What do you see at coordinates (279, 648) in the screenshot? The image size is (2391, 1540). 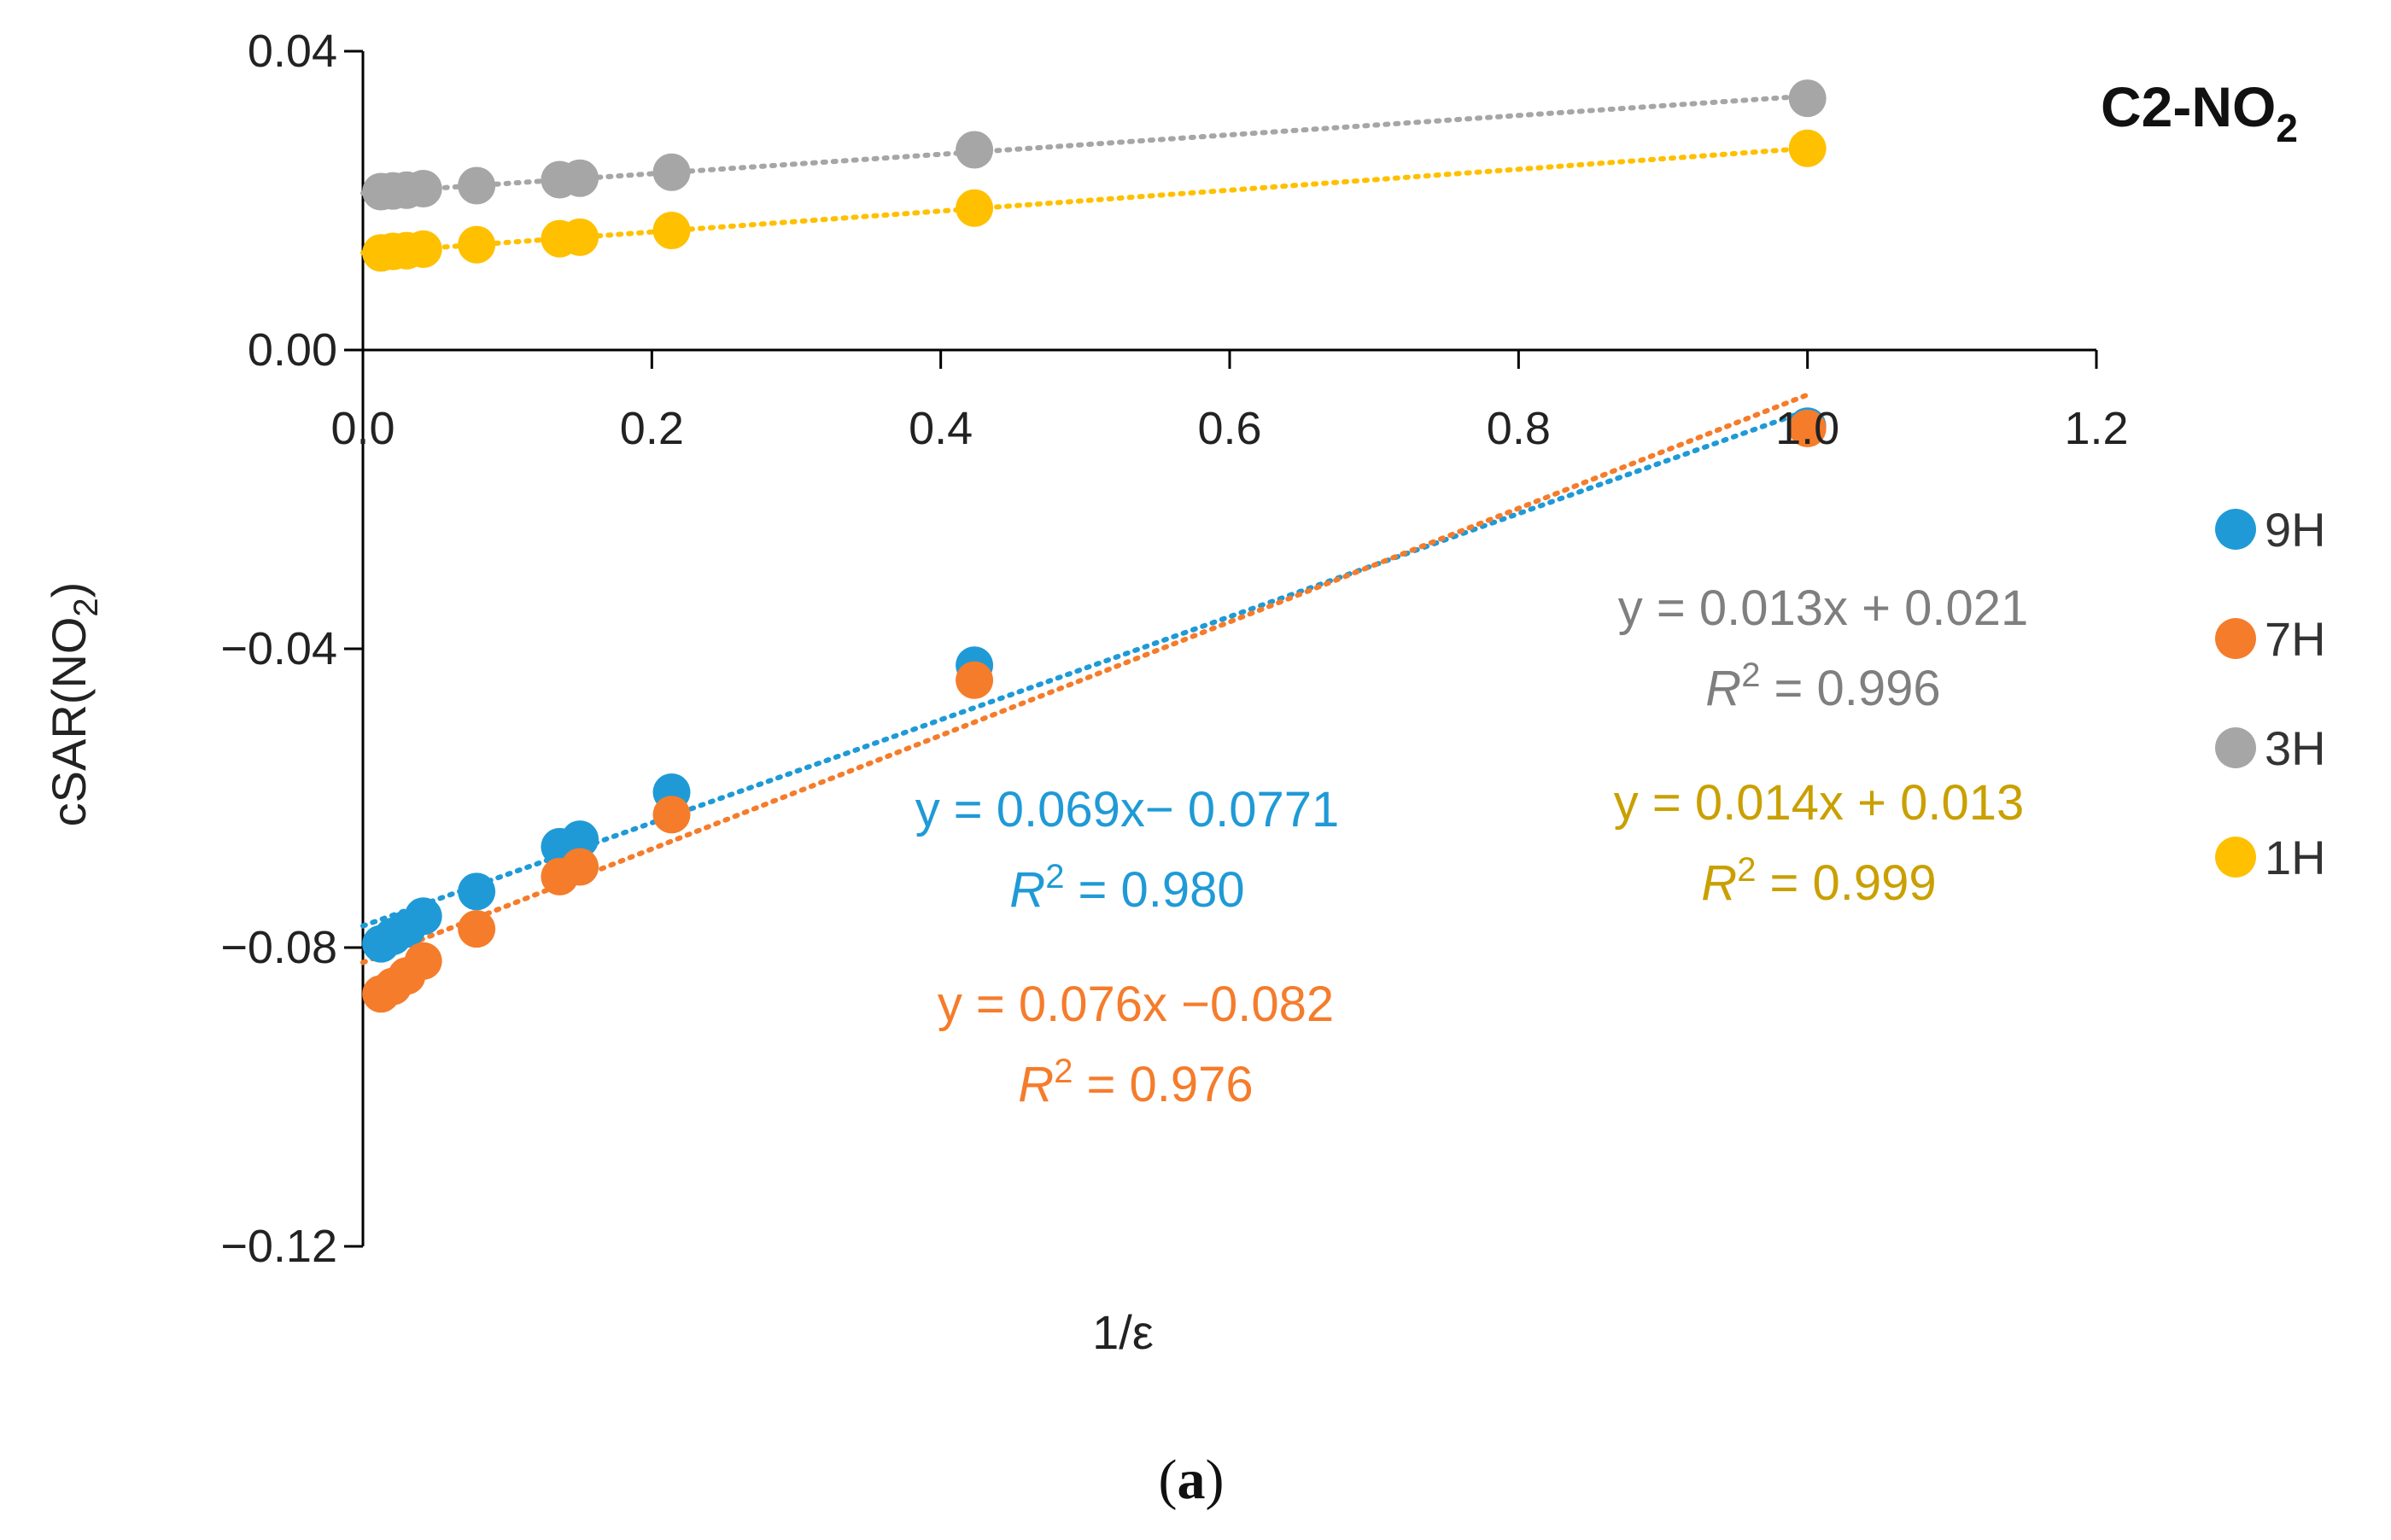 I see `y-tick-label: −0.04` at bounding box center [279, 648].